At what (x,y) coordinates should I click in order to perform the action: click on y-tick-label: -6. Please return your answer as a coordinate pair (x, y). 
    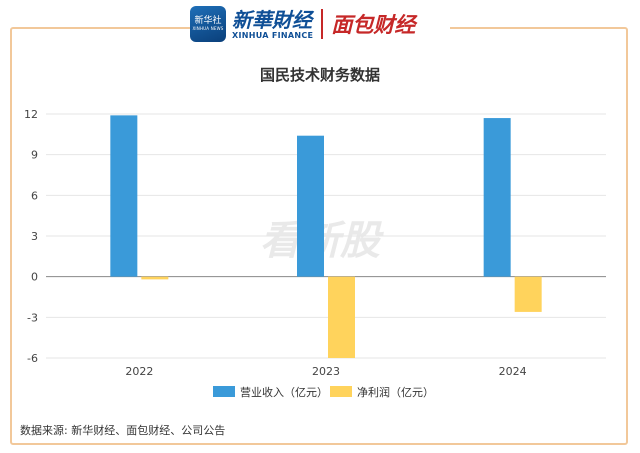
    Looking at the image, I should click on (32, 358).